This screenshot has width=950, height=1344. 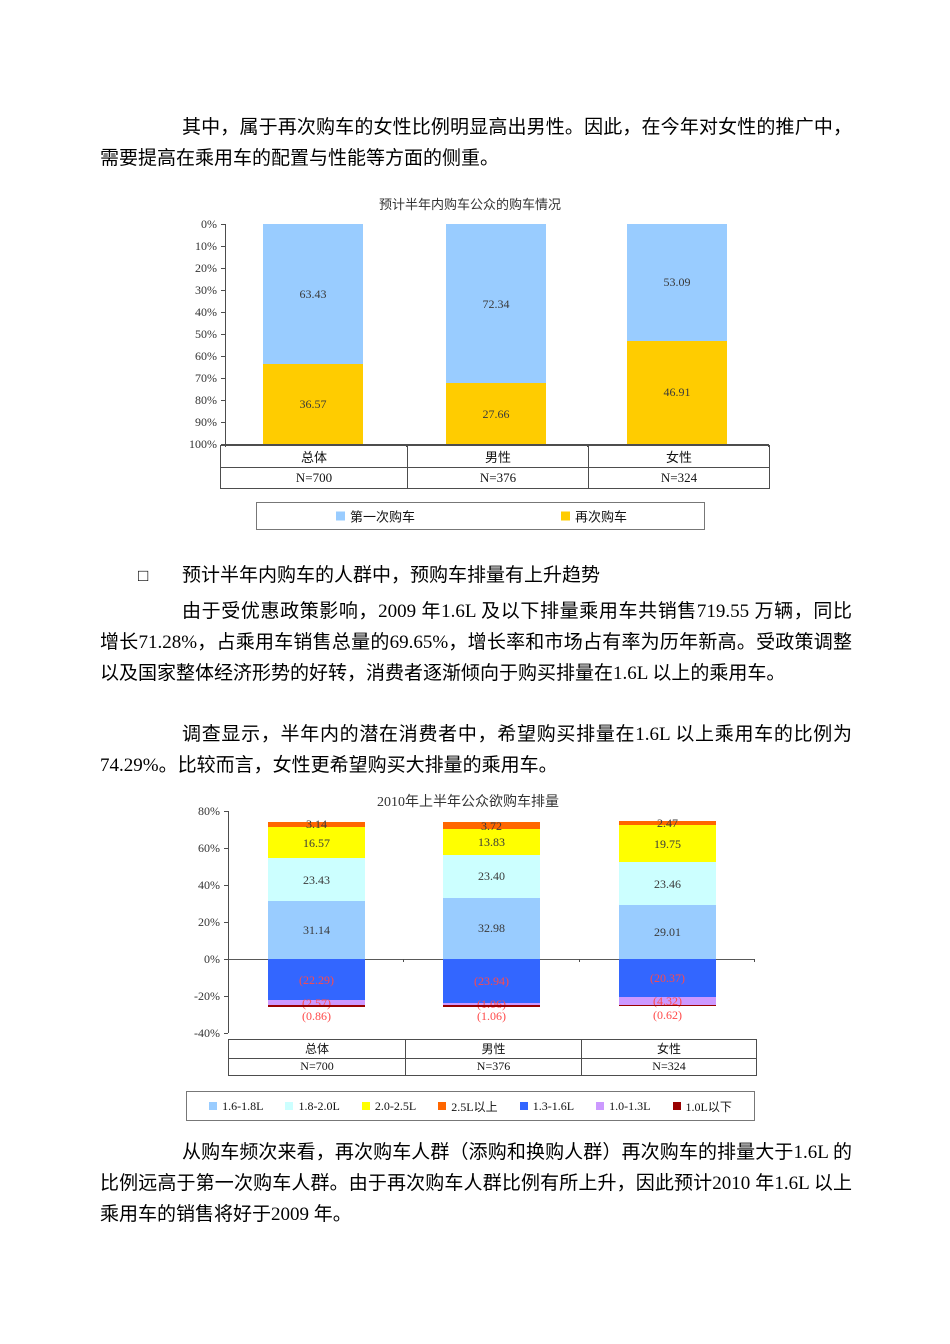 What do you see at coordinates (206, 290) in the screenshot?
I see `y-axis-tick-label: 30%` at bounding box center [206, 290].